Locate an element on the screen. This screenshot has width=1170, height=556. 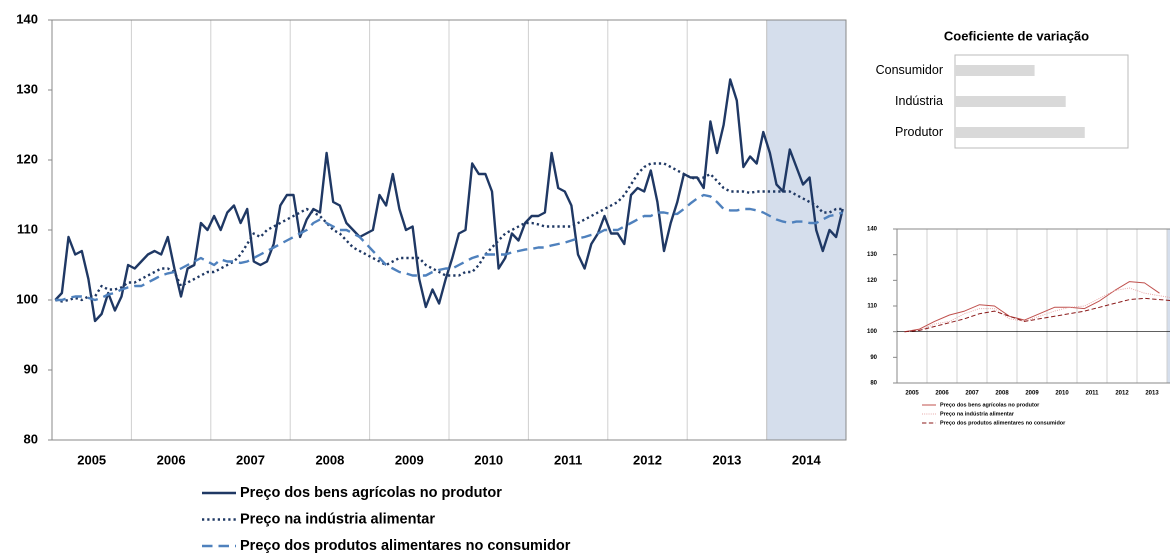
y-tick-label: Indústria is located at coordinates (919, 101).